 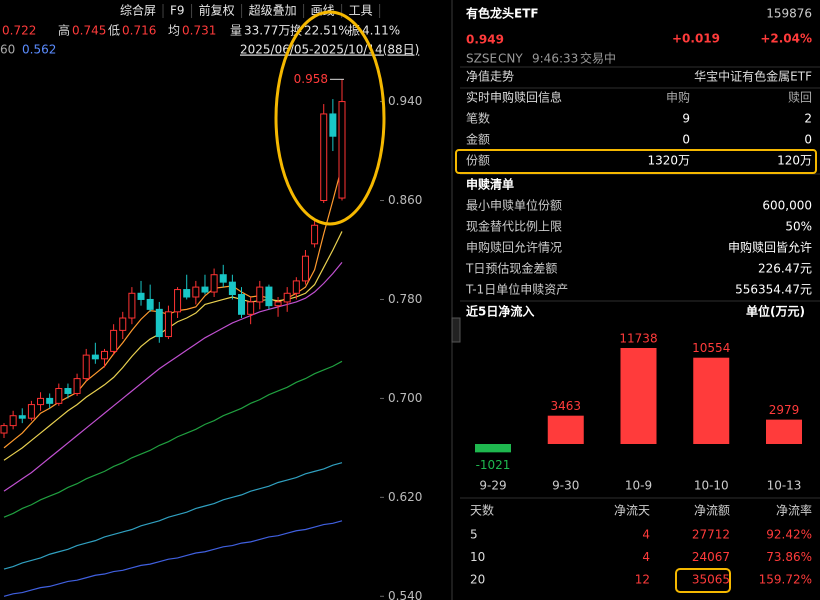 I want to click on stat-label: 低, so click(x=114, y=31).